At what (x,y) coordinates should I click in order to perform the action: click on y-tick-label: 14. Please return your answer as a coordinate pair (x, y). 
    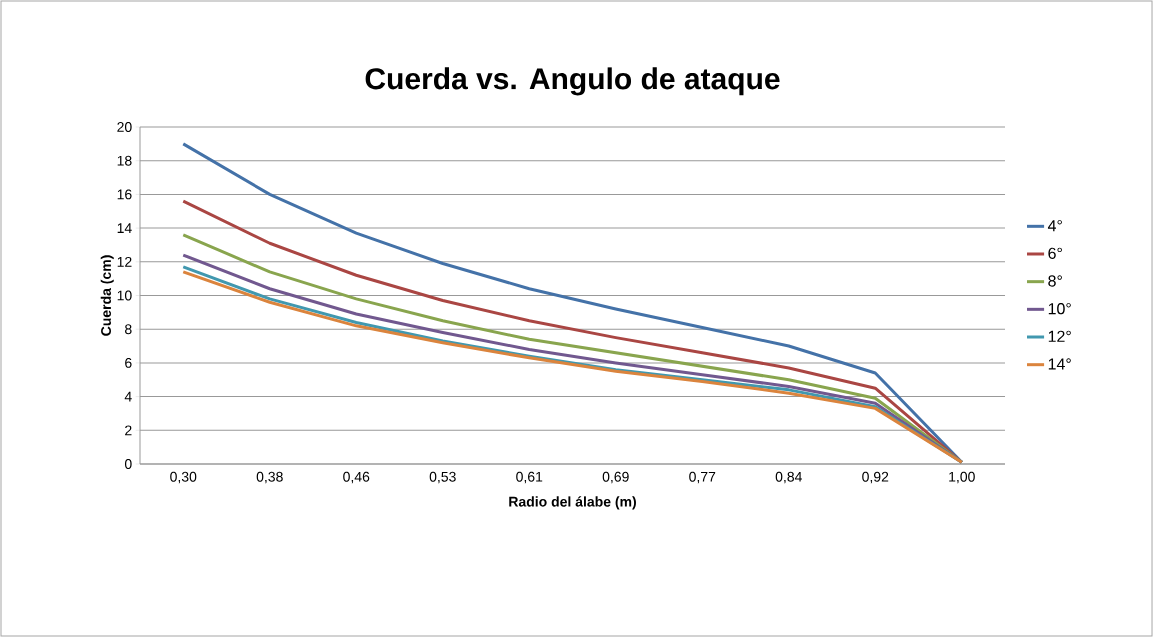
    Looking at the image, I should click on (124, 228).